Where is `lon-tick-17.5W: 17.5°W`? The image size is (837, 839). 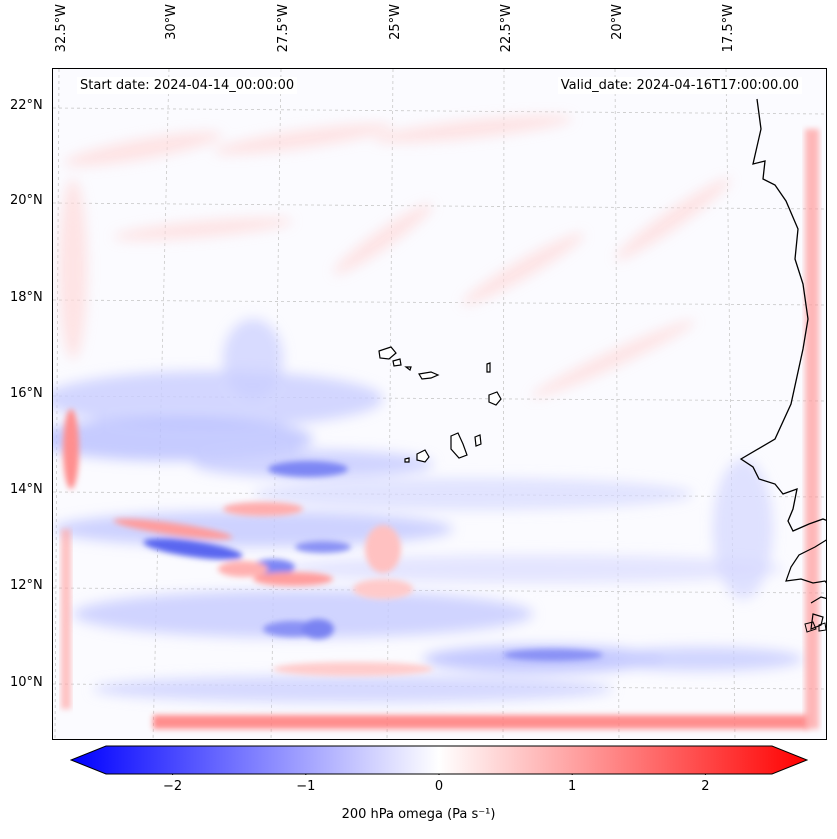
lon-tick-17.5W: 17.5°W is located at coordinates (728, 28).